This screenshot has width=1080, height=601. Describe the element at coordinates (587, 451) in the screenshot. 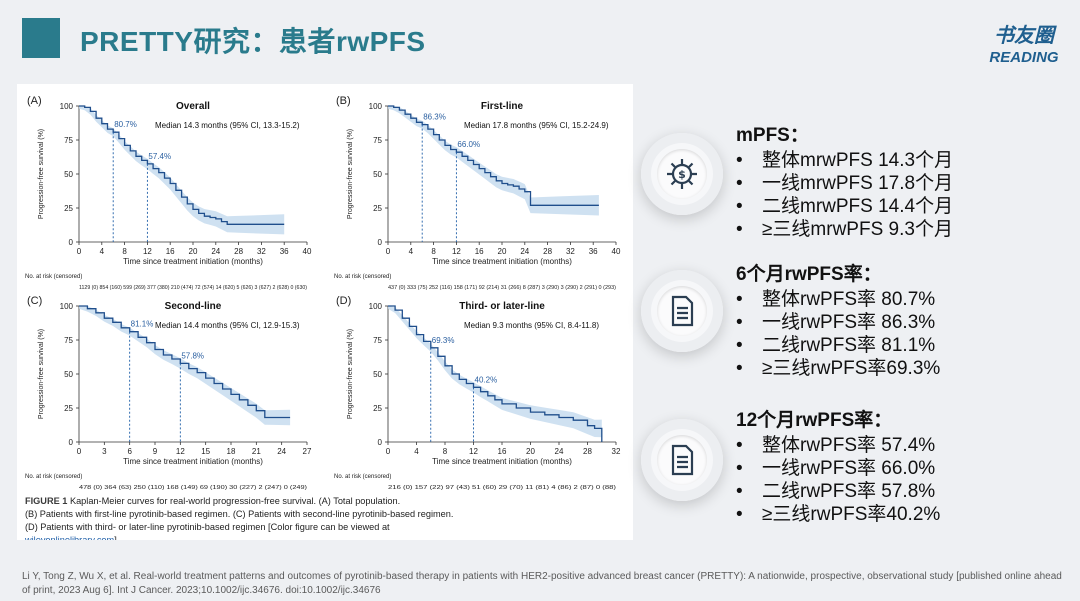

I see `x-tick-label: 28` at that location.